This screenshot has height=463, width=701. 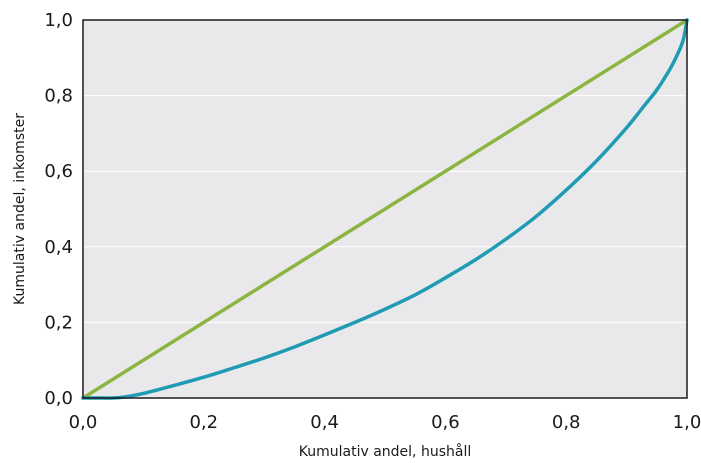 I want to click on y-axis-ticks: 0,0 0,2 0,4 0,6 0,8 1,0, so click(x=58, y=209).